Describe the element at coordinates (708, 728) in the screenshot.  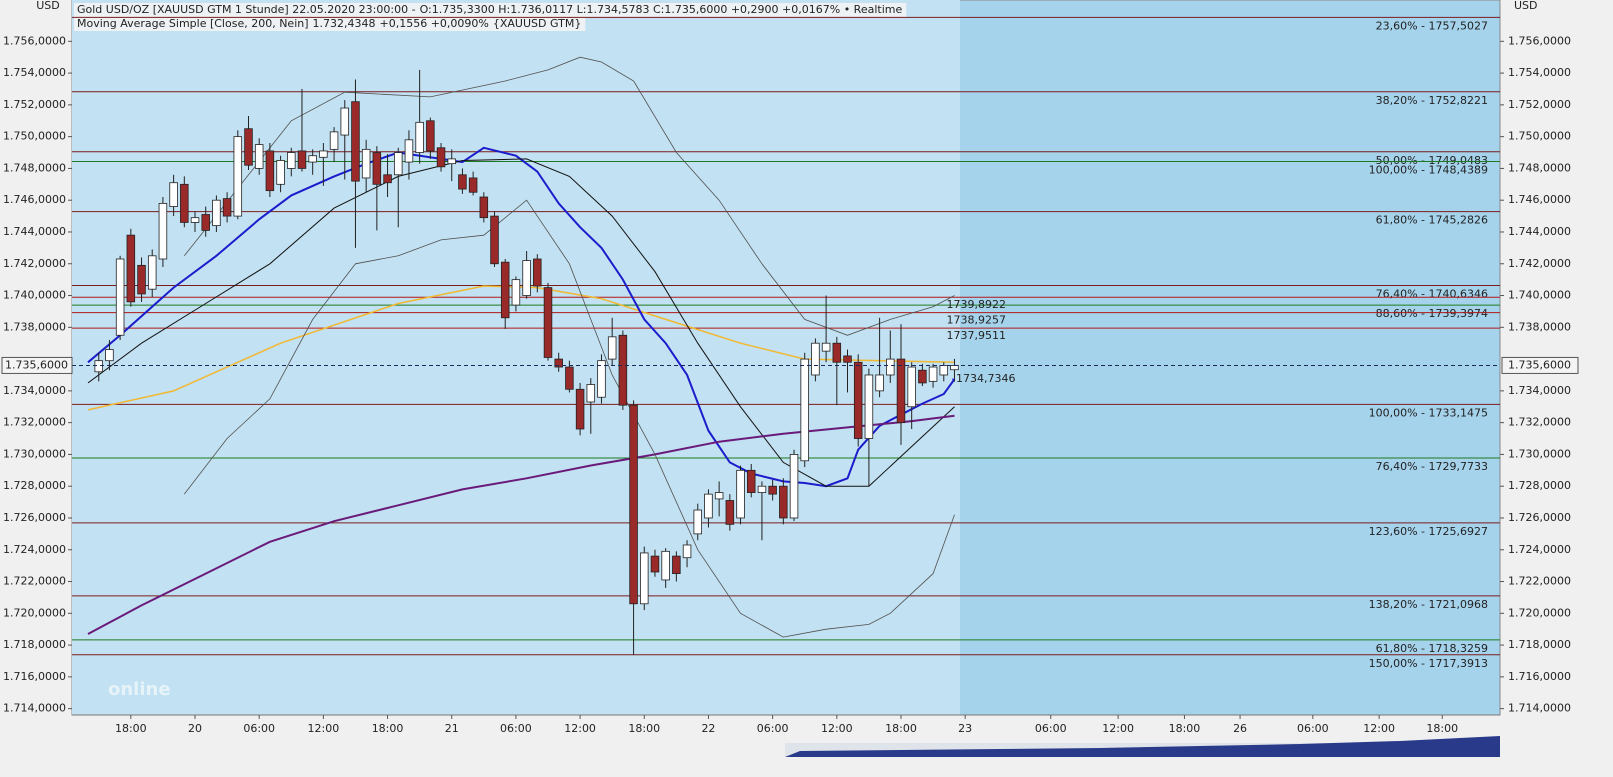
I see `x-tick-label: 22` at that location.